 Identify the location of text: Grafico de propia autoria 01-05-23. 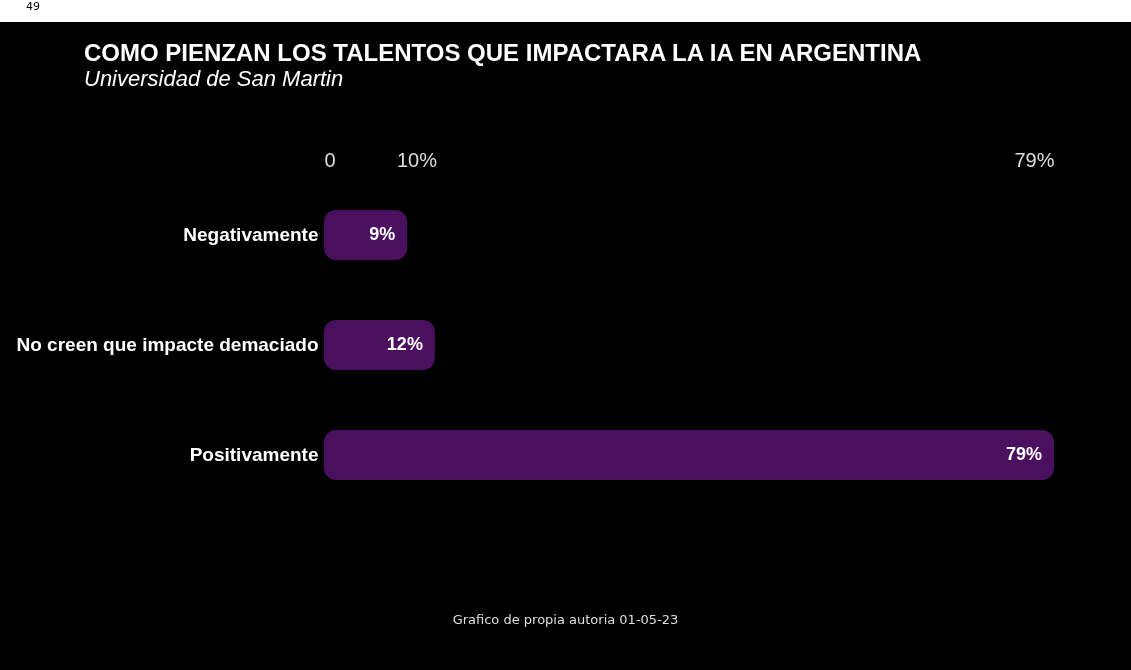
(565, 619).